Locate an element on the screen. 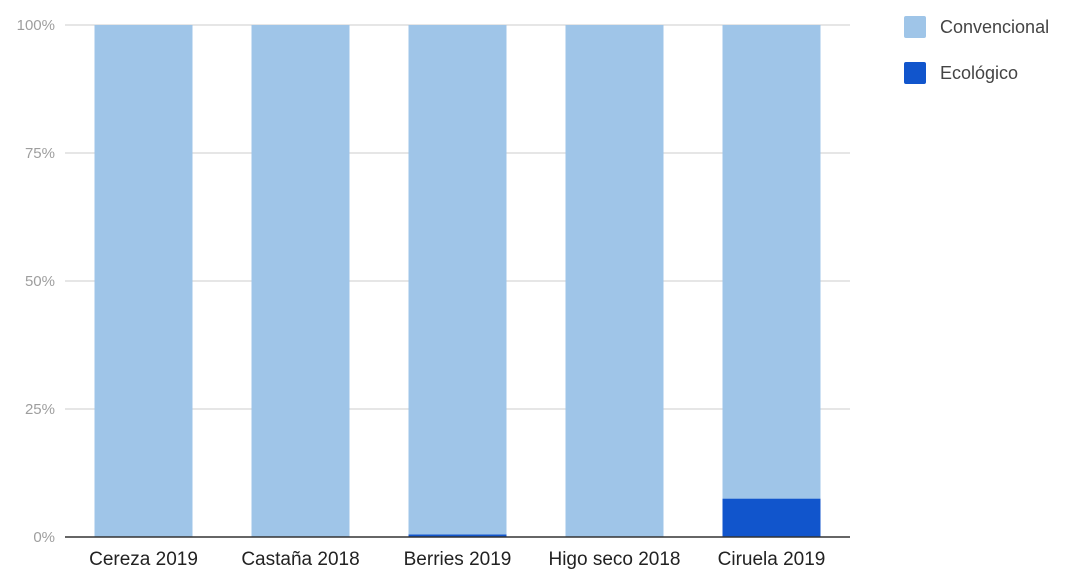 Image resolution: width=1067 pixels, height=578 pixels. y-tick-label: 75% is located at coordinates (40, 153).